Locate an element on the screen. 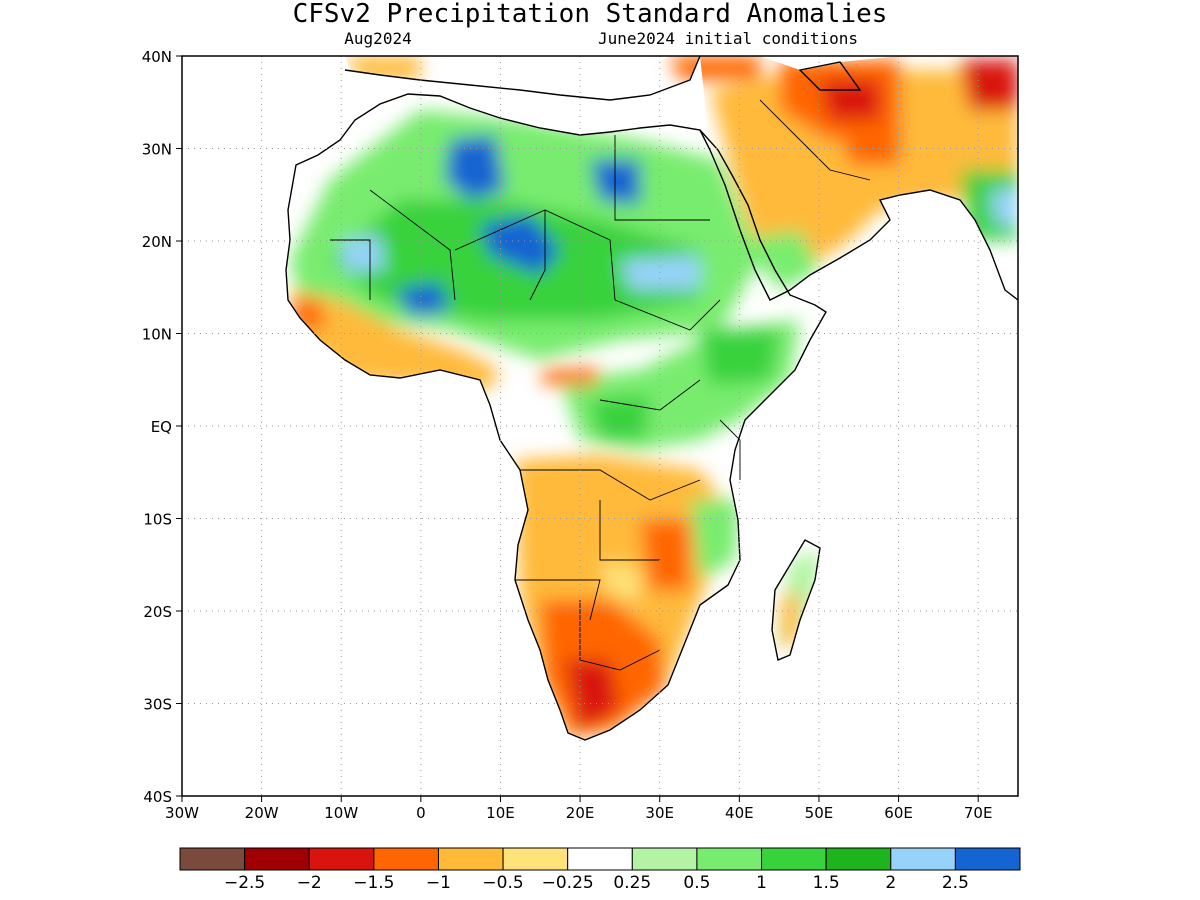  lon-tick-label: 70E is located at coordinates (978, 813).